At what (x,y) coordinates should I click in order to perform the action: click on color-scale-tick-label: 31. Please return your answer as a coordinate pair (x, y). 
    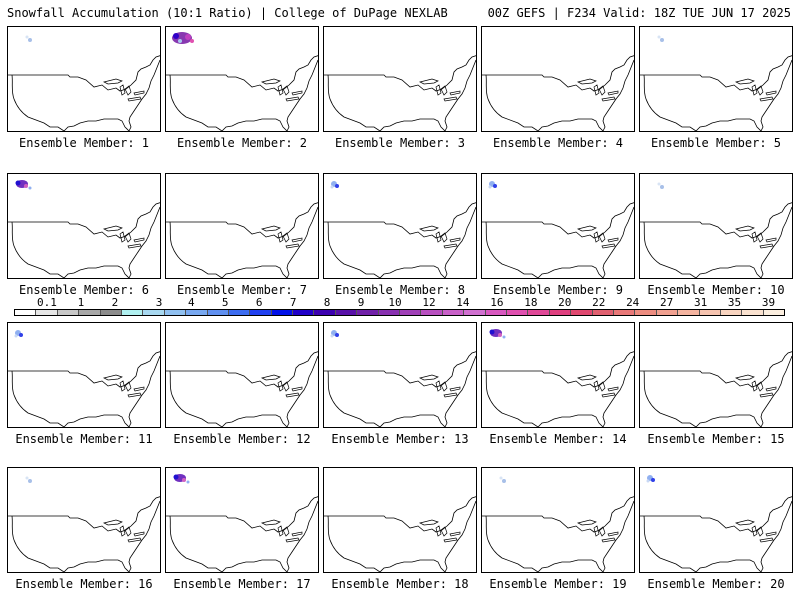
    Looking at the image, I should click on (700, 302).